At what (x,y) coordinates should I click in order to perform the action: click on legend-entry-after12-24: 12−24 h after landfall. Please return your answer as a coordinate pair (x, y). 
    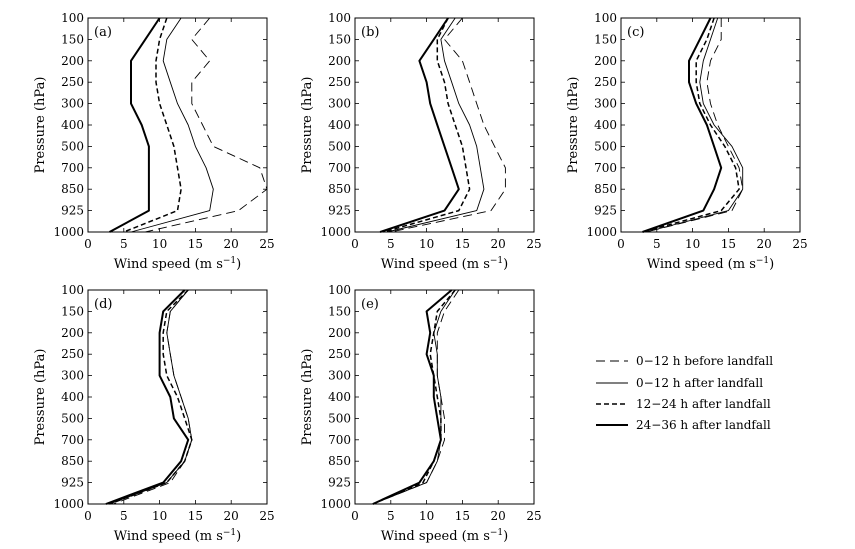
    Looking at the image, I should click on (683, 404).